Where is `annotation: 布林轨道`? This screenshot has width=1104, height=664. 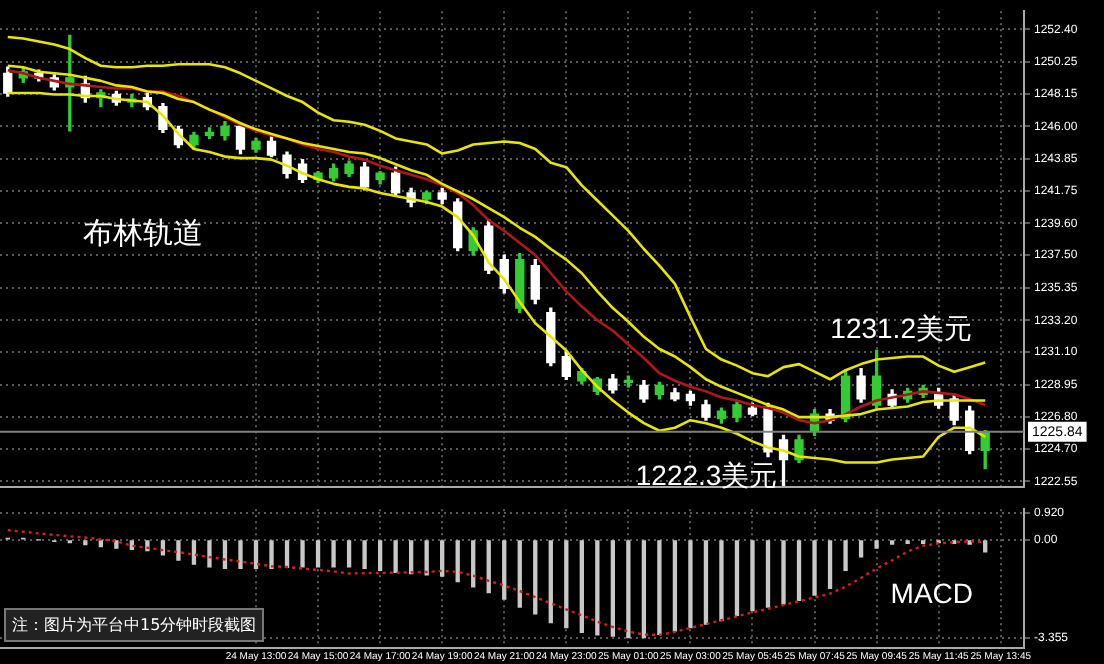 annotation: 布林轨道 is located at coordinates (143, 234).